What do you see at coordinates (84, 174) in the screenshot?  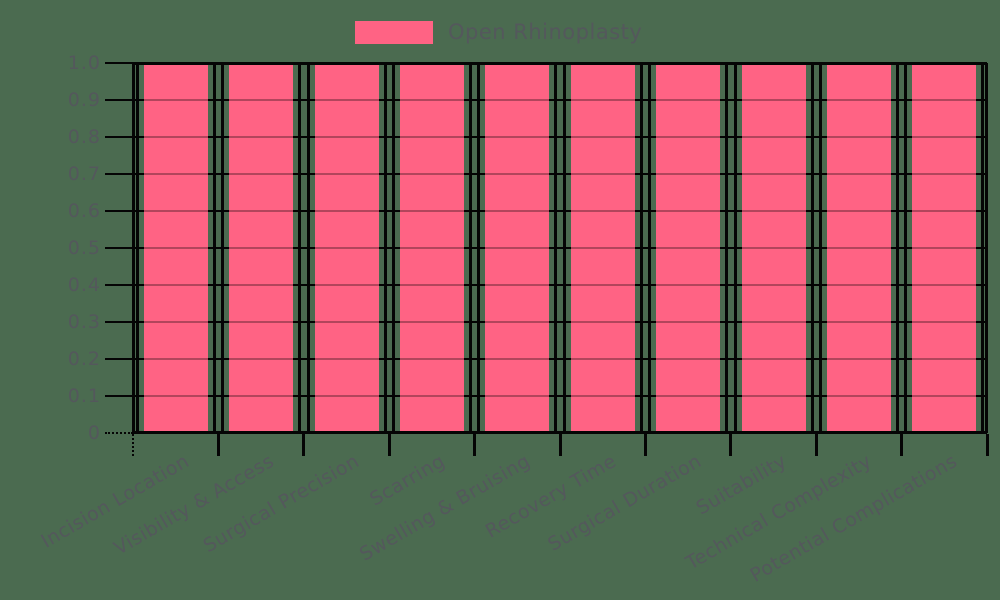 I see `y-tick-label: 0.7` at bounding box center [84, 174].